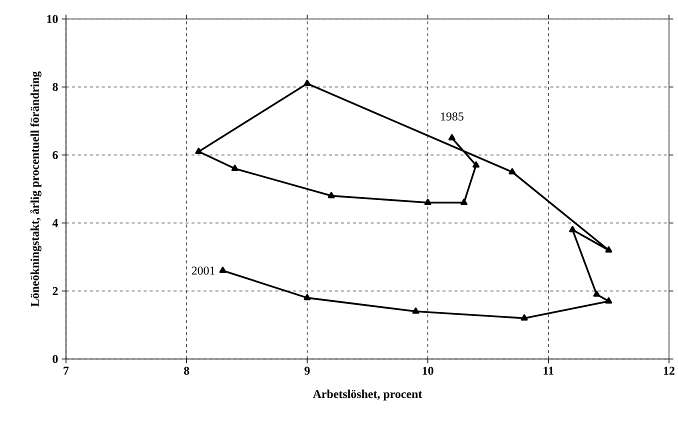 The height and width of the screenshot is (425, 678). I want to click on x-tick-label: 11, so click(549, 370).